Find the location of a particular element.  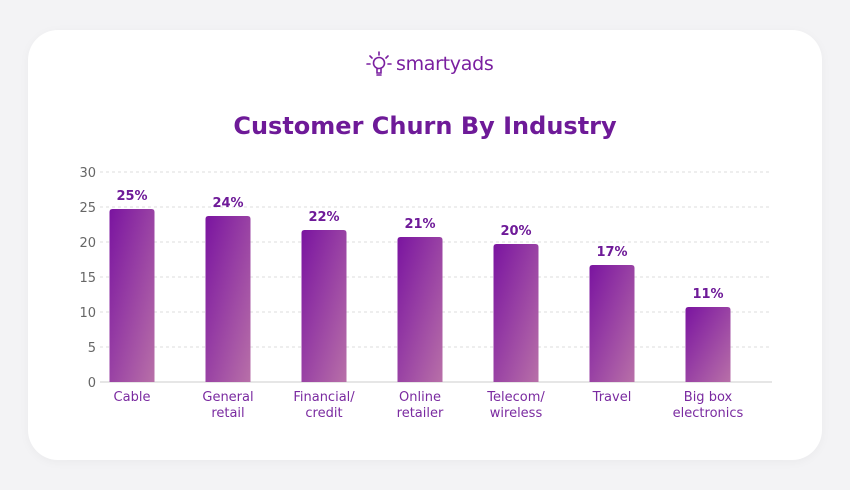

brand-name: smartyads is located at coordinates (445, 64).